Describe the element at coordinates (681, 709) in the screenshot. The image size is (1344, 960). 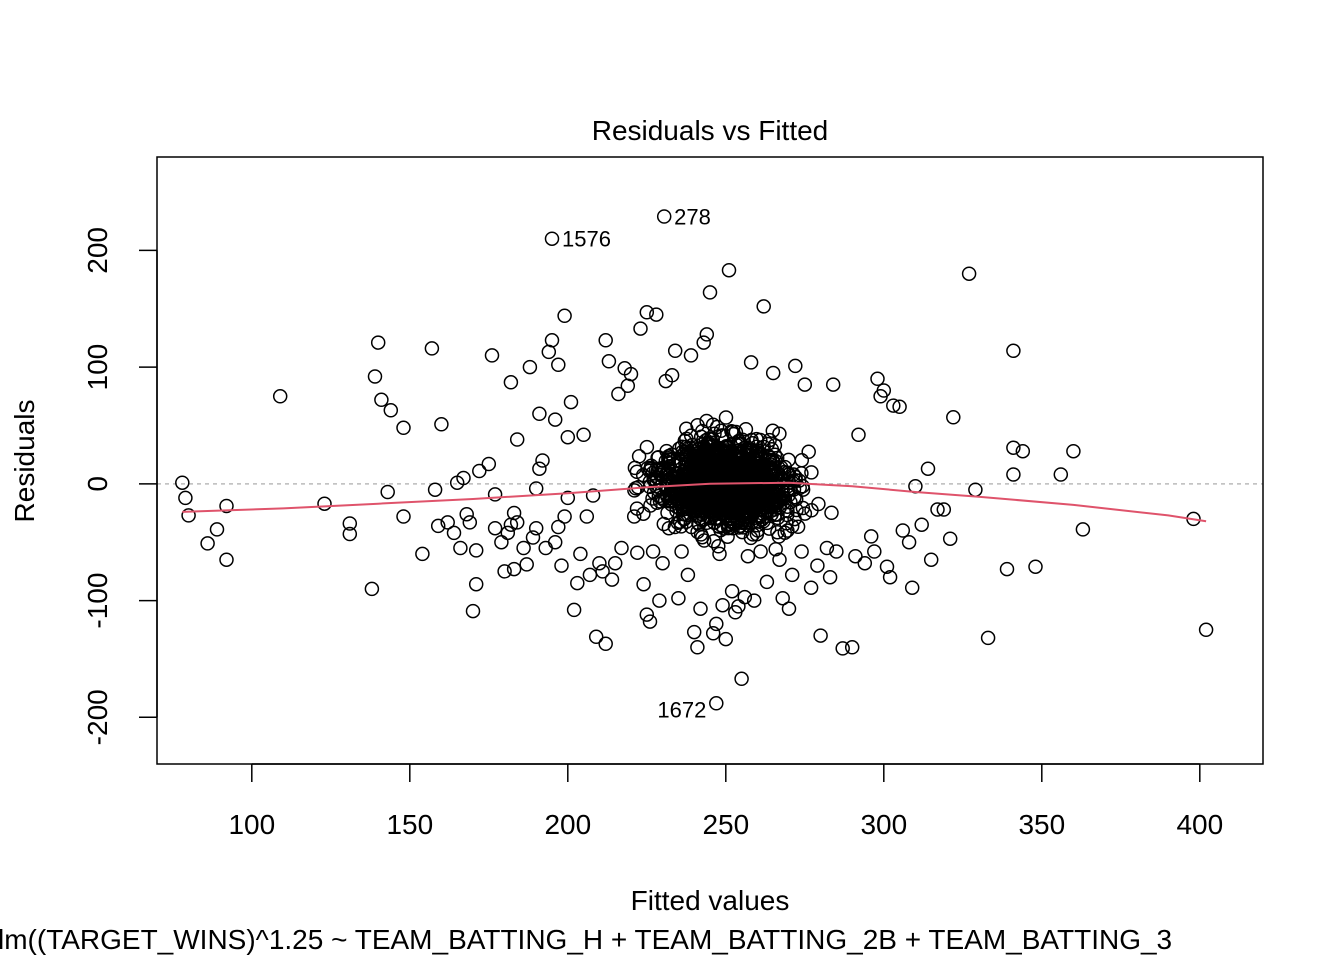
I see `point-label: 1672` at that location.